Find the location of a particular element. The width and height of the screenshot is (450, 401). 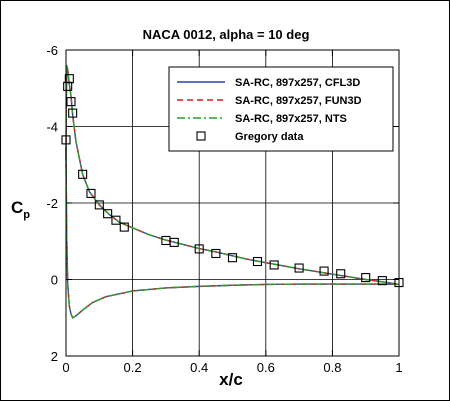

x-axis-label: x/c is located at coordinates (231, 379).